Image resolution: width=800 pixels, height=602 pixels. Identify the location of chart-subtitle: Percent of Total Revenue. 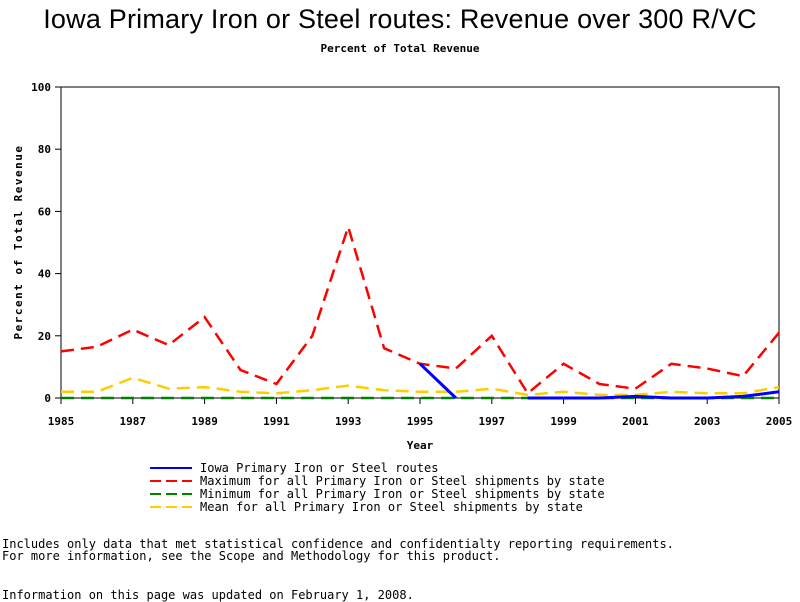
(400, 48).